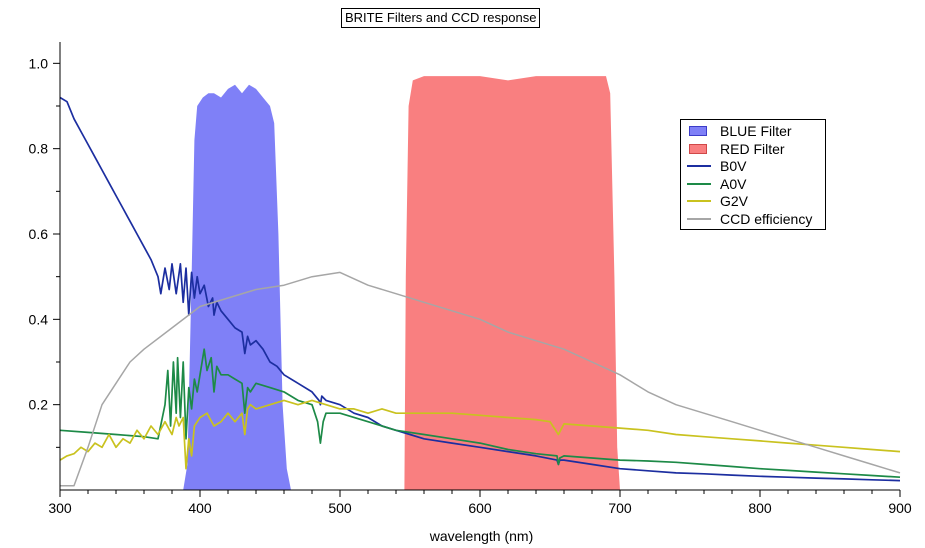 This screenshot has width=925, height=548. I want to click on x-tick-label: 600, so click(480, 508).